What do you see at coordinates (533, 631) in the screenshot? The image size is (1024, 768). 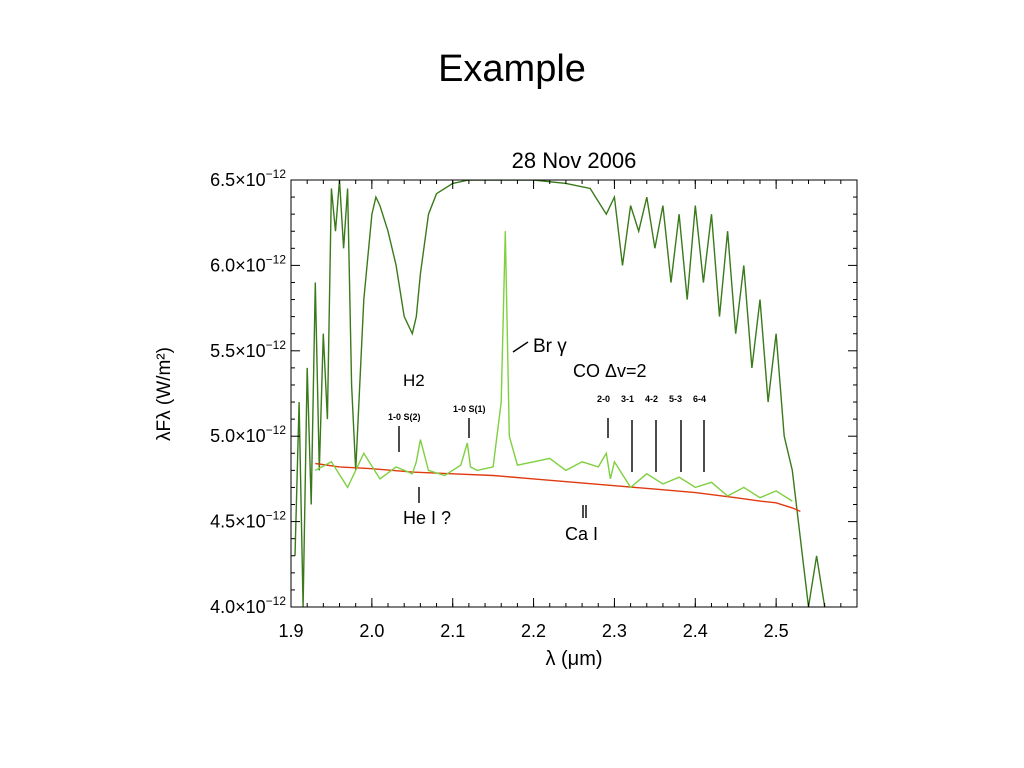 I see `x-tick-label: 2.2` at bounding box center [533, 631].